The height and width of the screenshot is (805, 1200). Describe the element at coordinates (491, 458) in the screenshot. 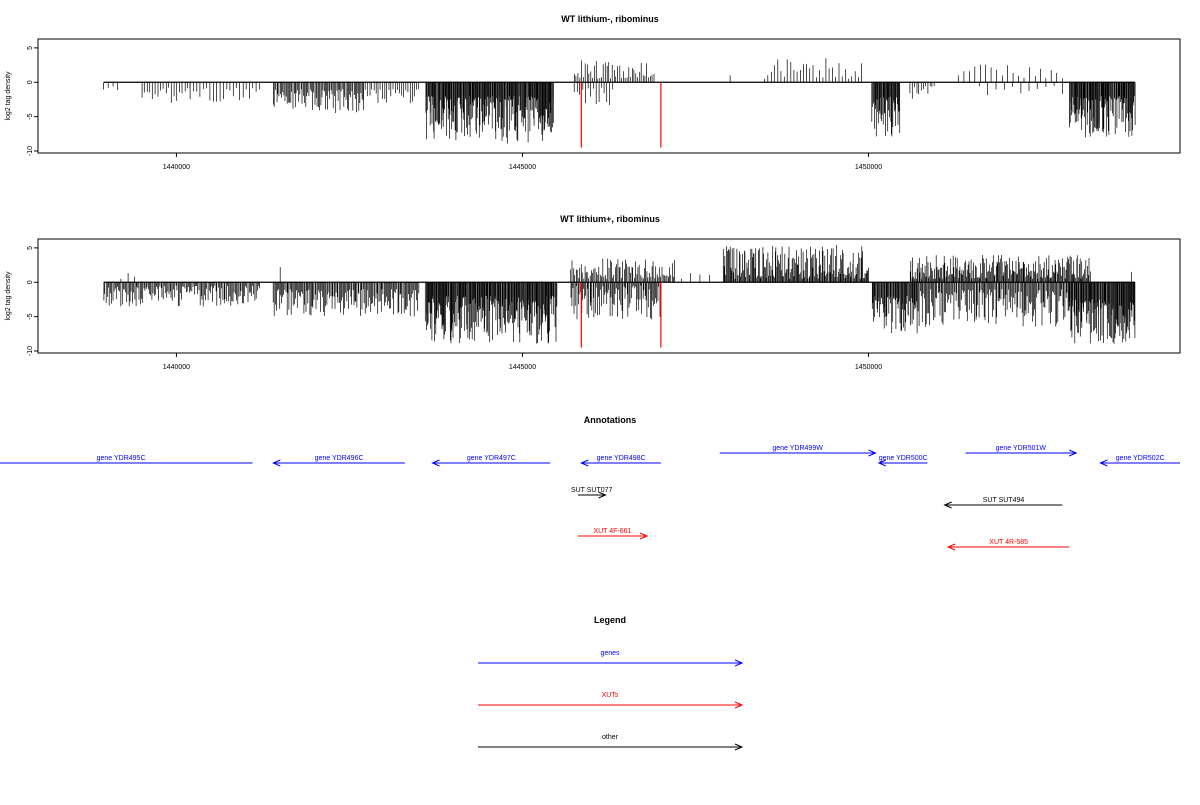

I see `annotation-label: gene YDR497C` at that location.